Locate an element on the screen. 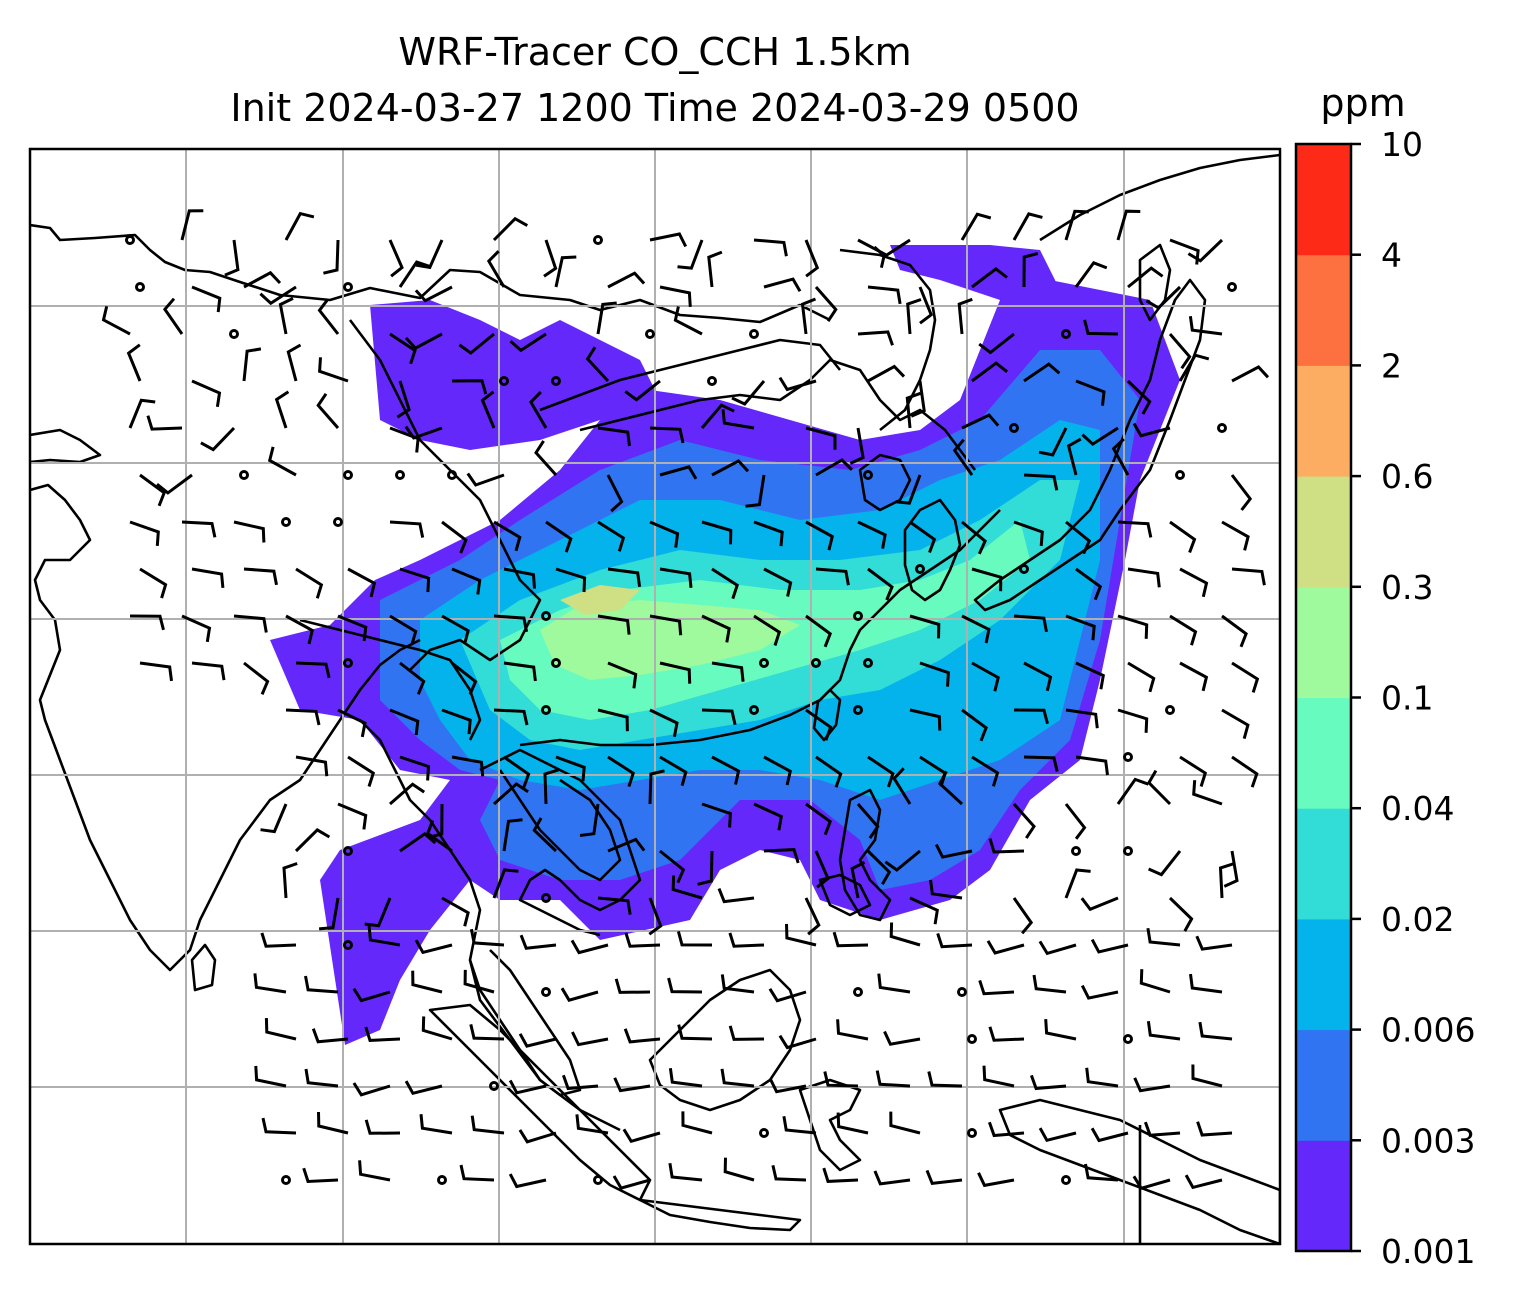 The height and width of the screenshot is (1306, 1528). coastline-bohai is located at coordinates (885, 482).